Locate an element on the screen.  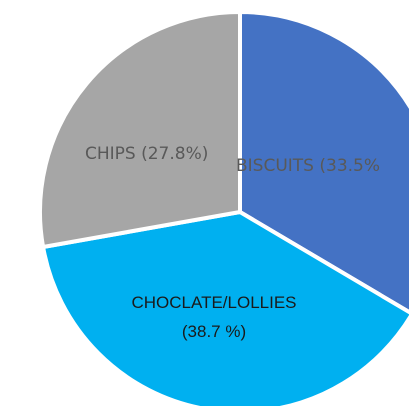
label-choclate-lollies: CHOCLATE/LOLLIES is located at coordinates (213, 302).